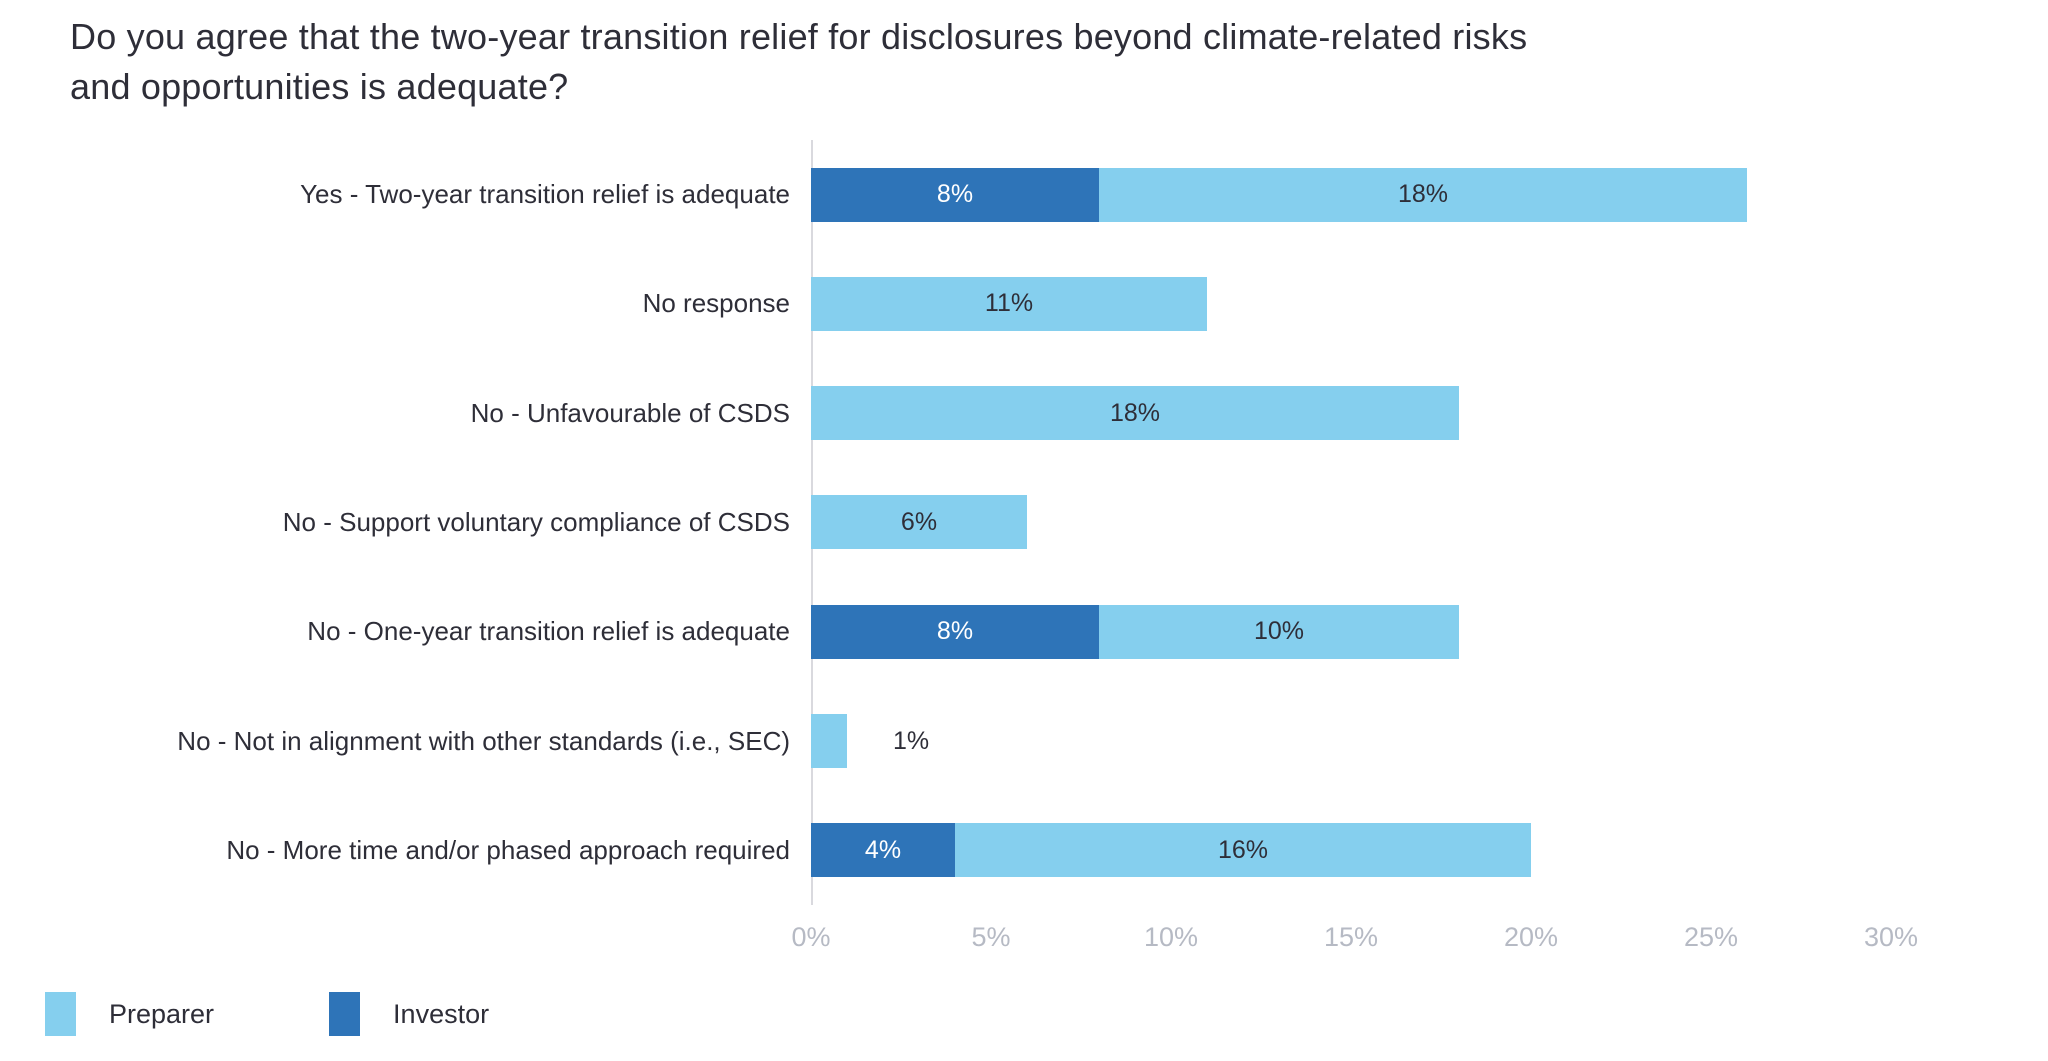 The height and width of the screenshot is (1061, 2048). I want to click on legend-label: Investor, so click(441, 1013).